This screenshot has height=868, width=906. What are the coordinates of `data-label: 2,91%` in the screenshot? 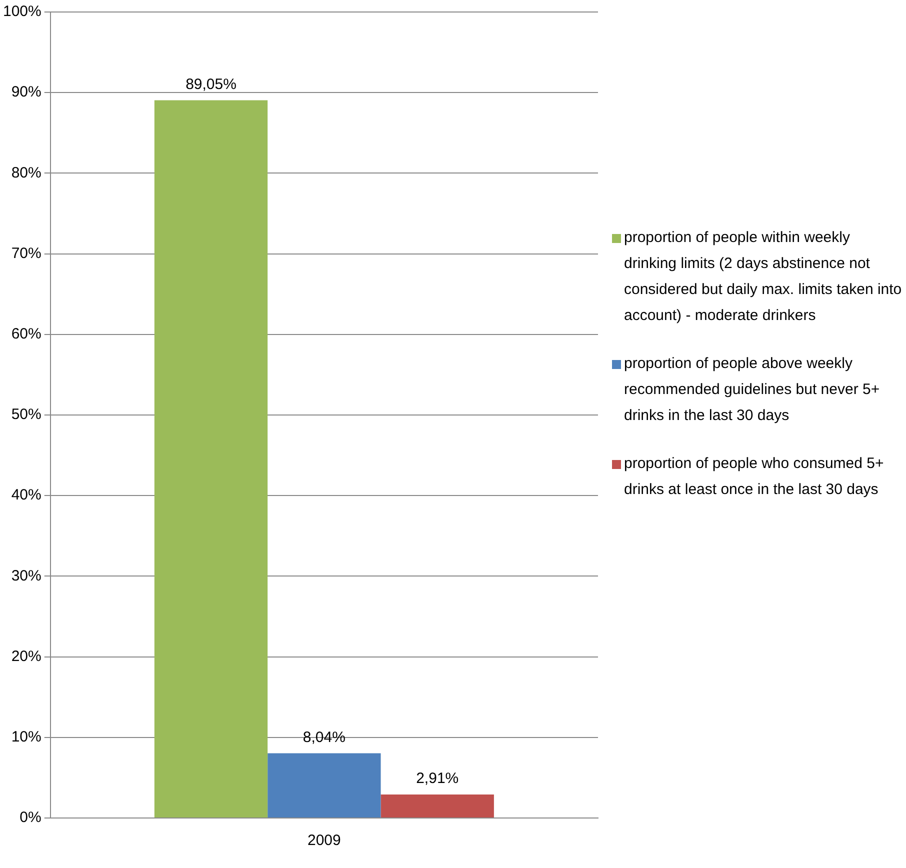 It's located at (437, 779).